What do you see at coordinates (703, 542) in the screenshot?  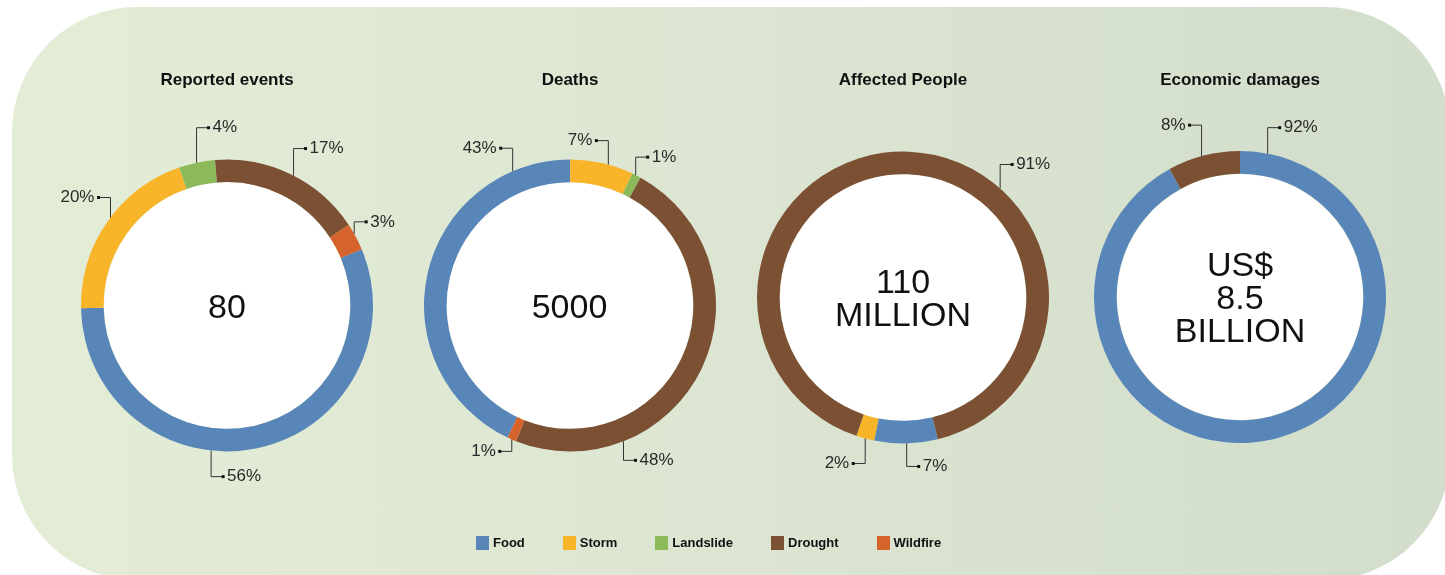 I see `legend-label: Landslide` at bounding box center [703, 542].